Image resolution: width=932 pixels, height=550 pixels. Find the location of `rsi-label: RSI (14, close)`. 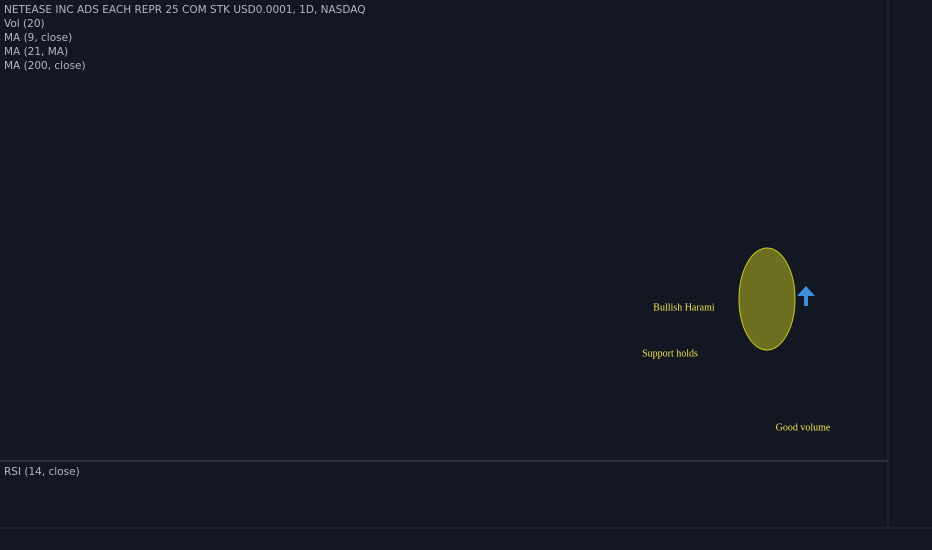

rsi-label: RSI (14, close) is located at coordinates (42, 472).